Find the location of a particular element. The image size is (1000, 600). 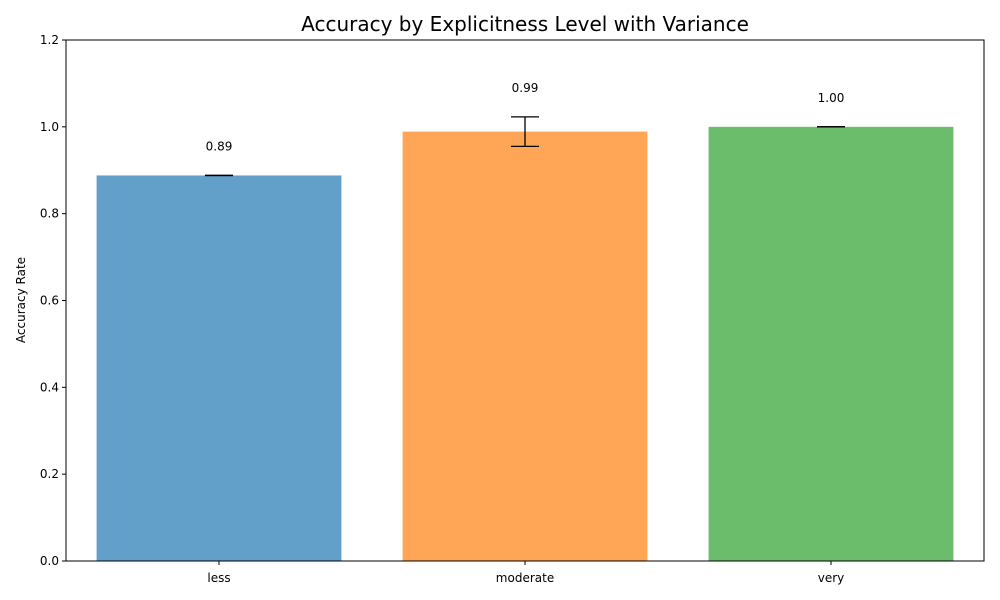

y-axis-label: Accuracy Rate is located at coordinates (21, 300).